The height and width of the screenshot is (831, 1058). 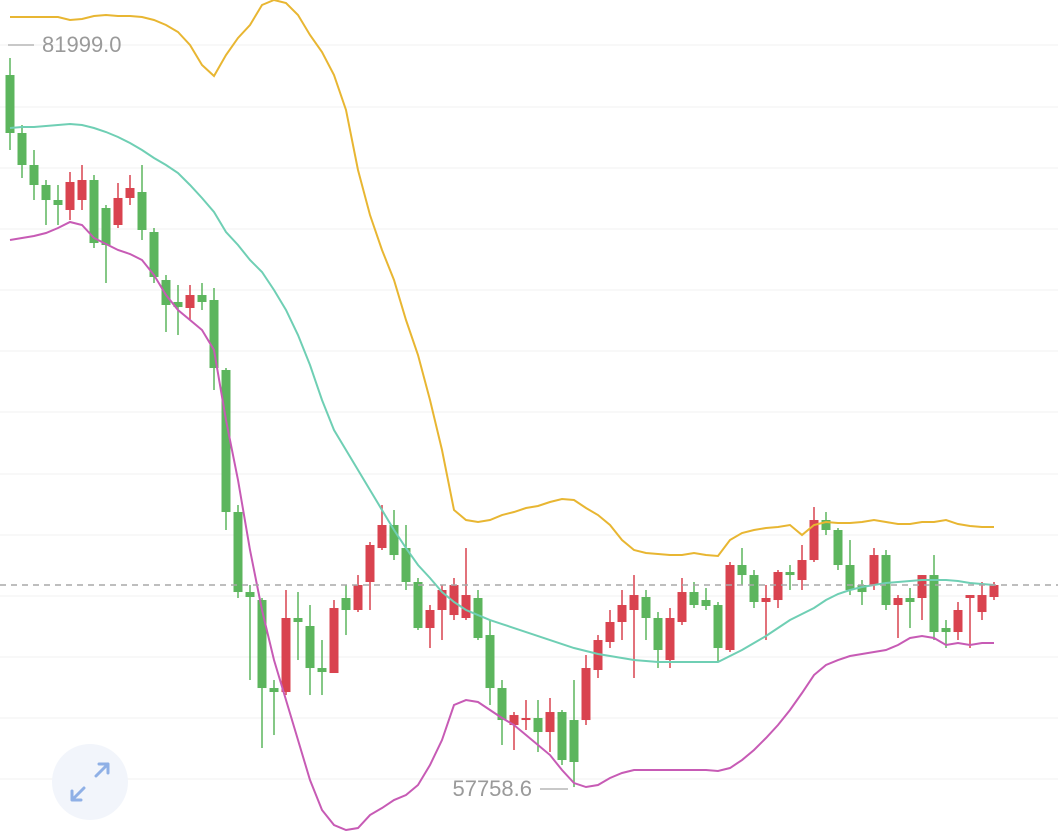 I want to click on high-label: 81999.0, so click(x=82, y=44).